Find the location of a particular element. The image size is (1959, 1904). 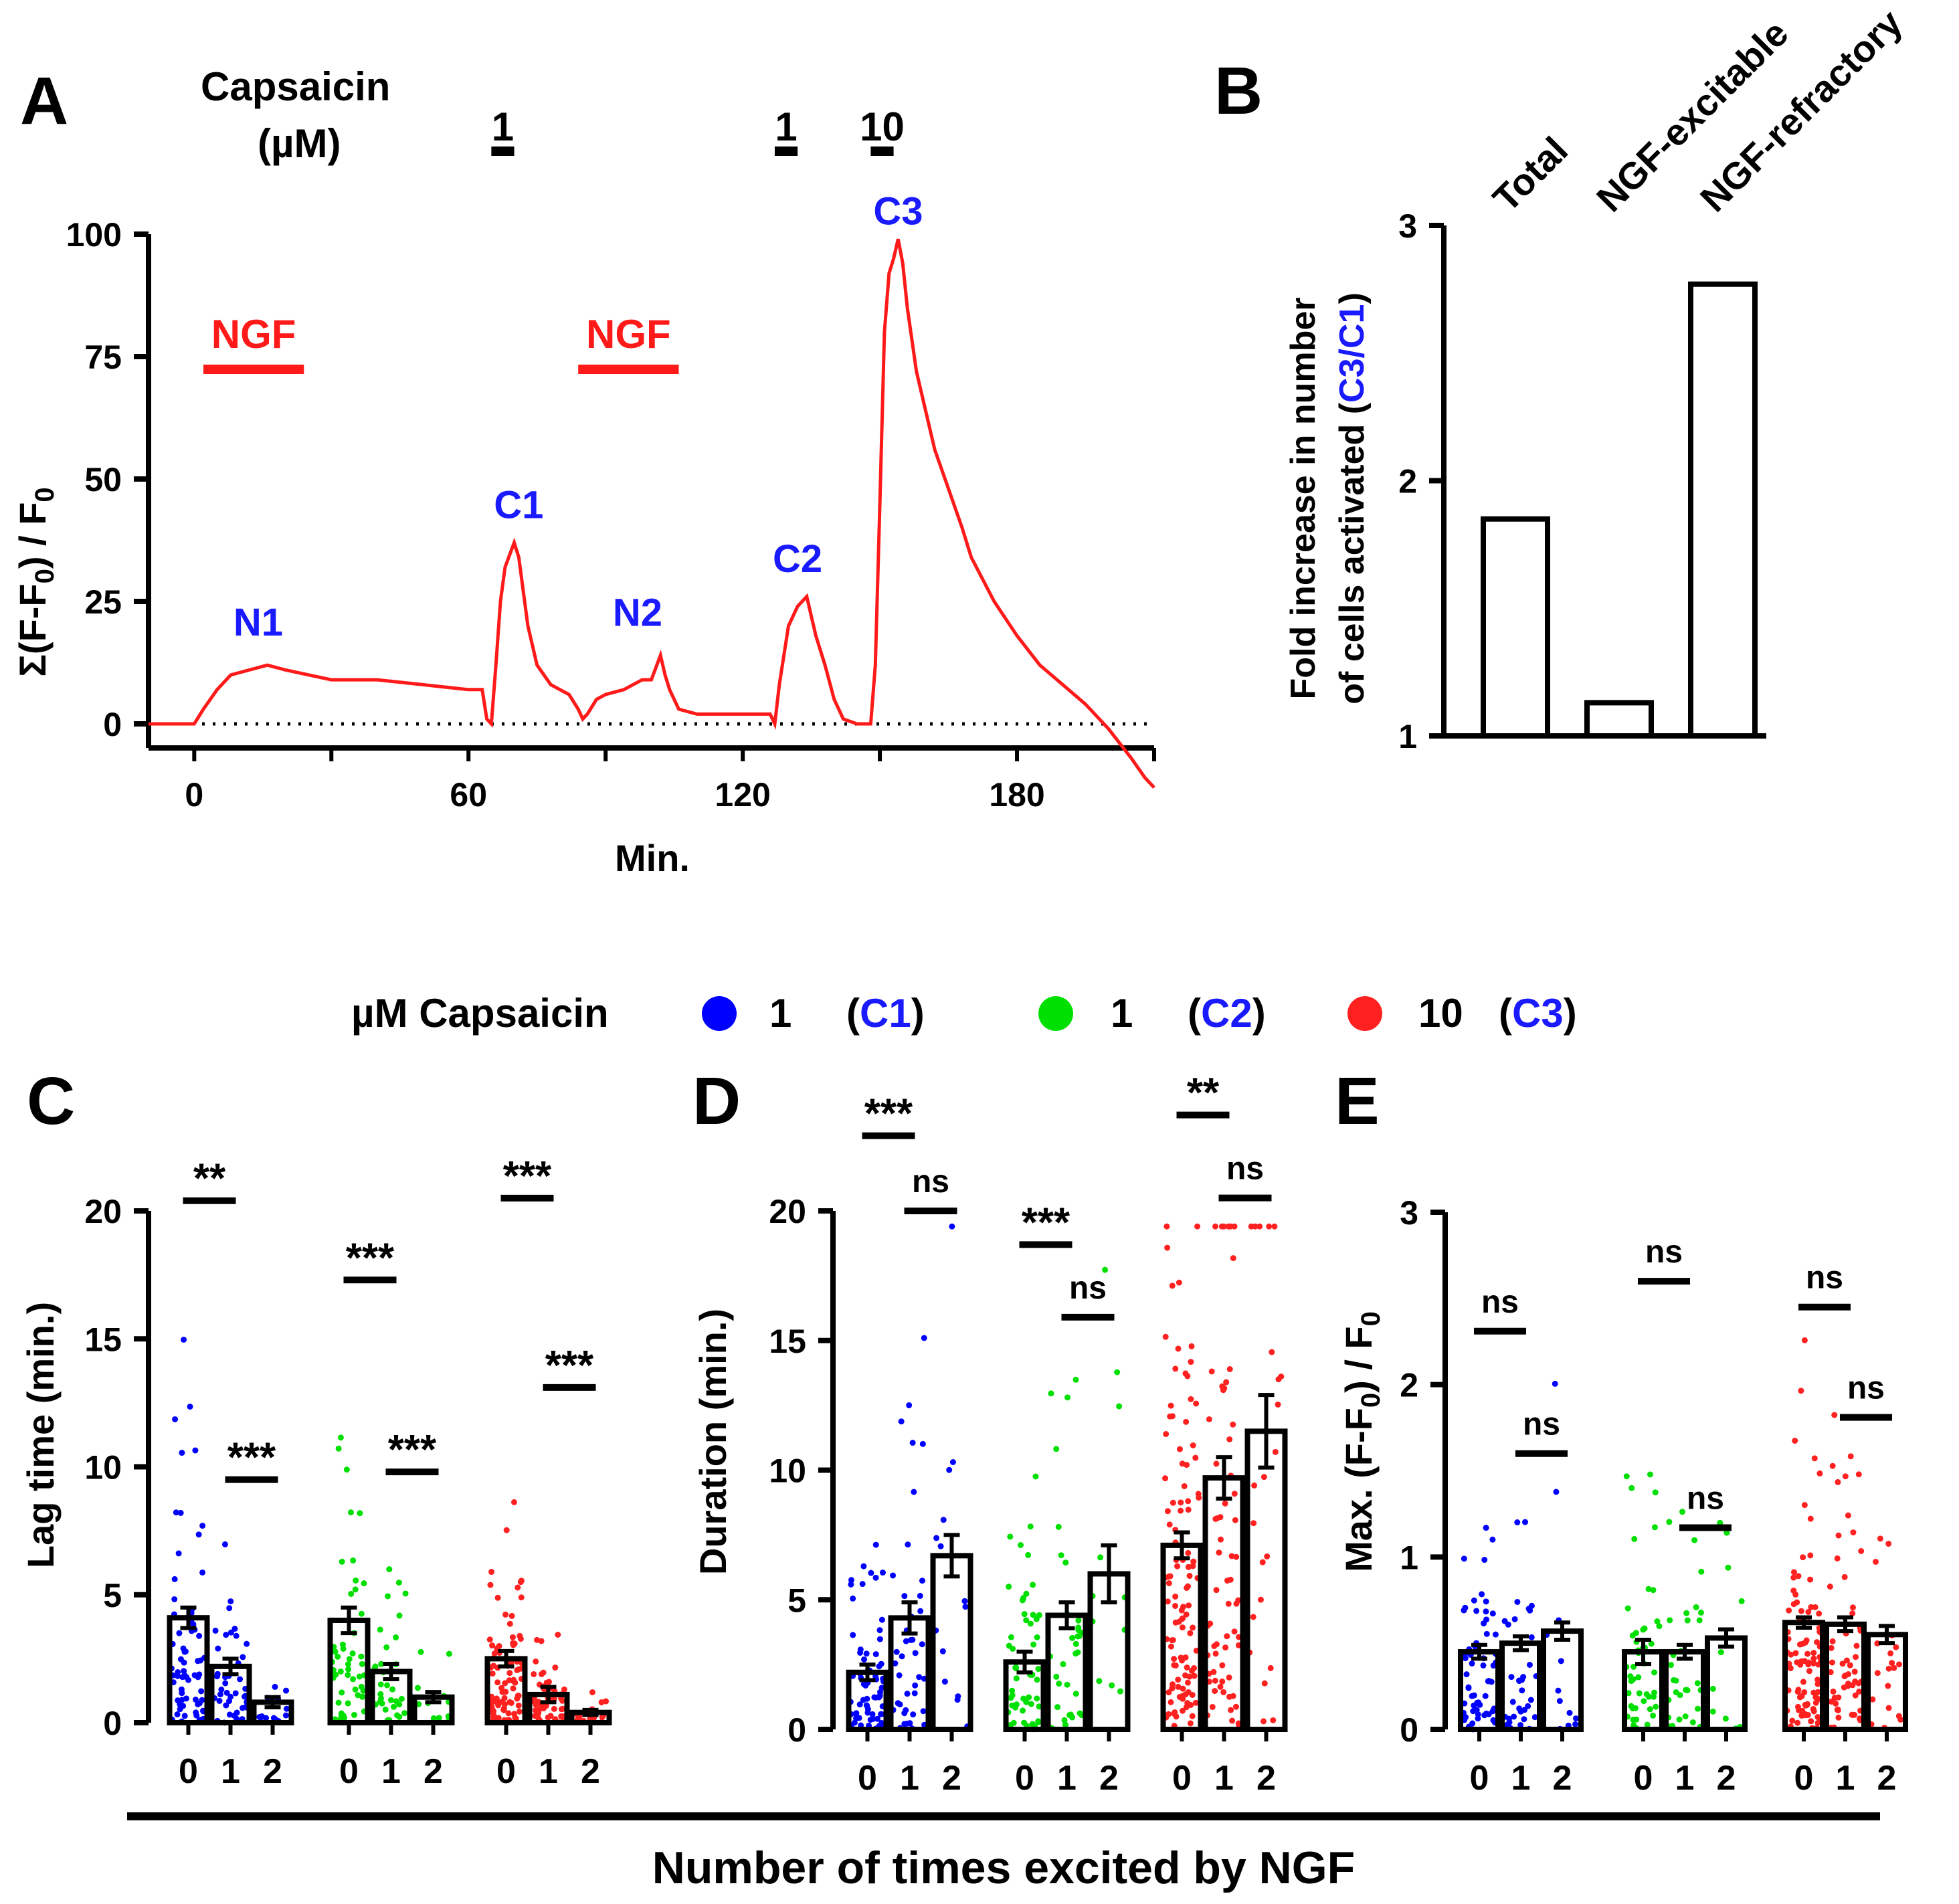

panel-b-y-tick-label: 2 is located at coordinates (1407, 481).